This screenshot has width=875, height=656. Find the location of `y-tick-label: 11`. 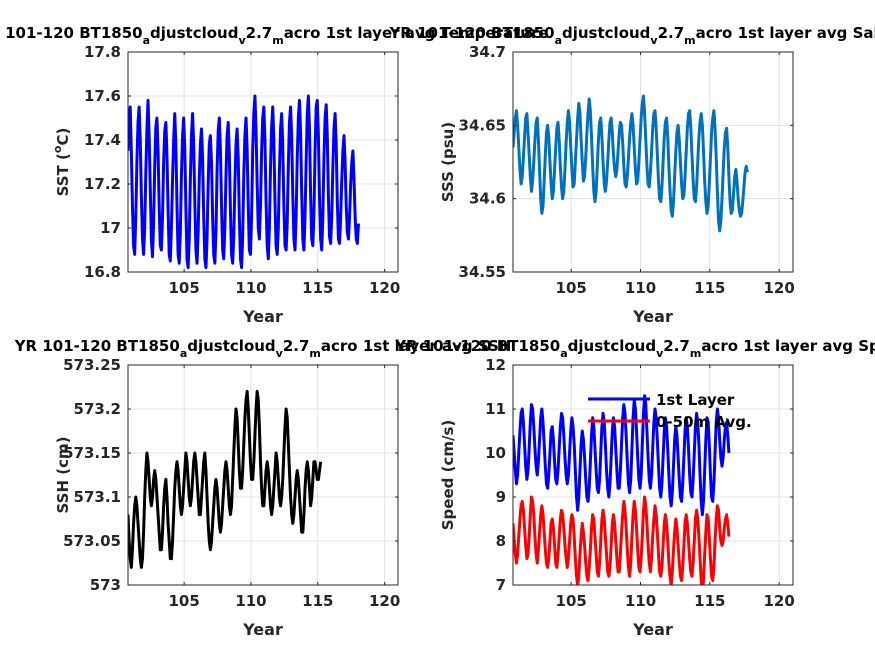

y-tick-label: 11 is located at coordinates (495, 409).